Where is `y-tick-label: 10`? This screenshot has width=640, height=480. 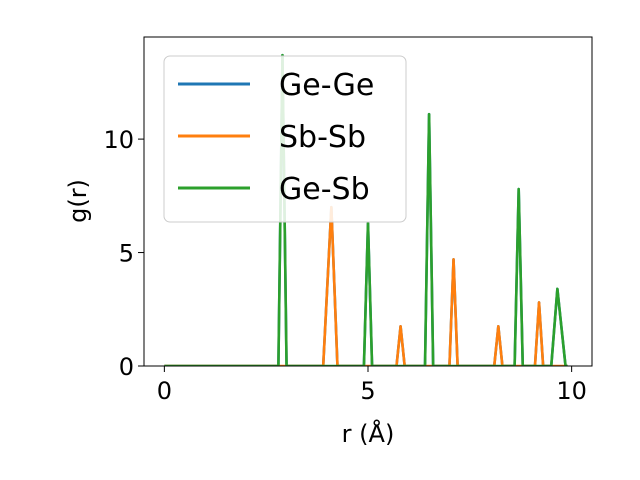 y-tick-label: 10 is located at coordinates (118, 140).